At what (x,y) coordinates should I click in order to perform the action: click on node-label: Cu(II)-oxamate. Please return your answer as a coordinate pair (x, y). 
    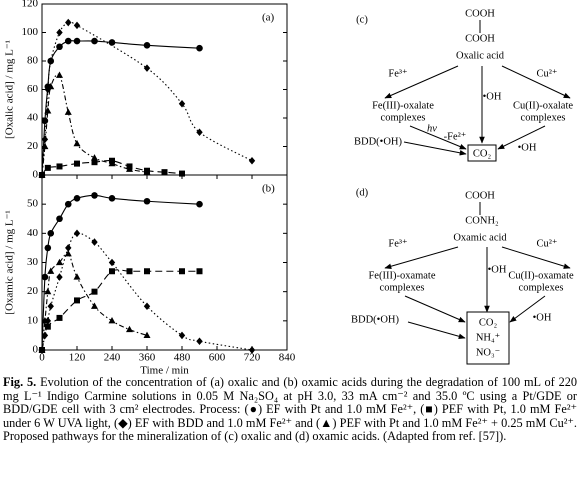
    Looking at the image, I should click on (541, 275).